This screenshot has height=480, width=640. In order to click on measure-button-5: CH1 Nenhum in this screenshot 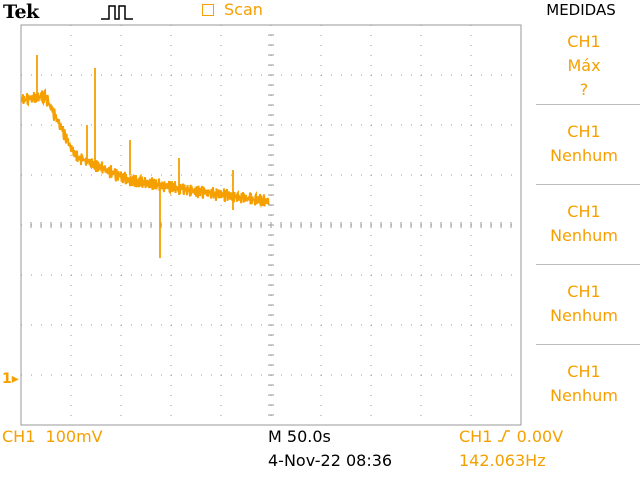, I will do `click(584, 400)`.